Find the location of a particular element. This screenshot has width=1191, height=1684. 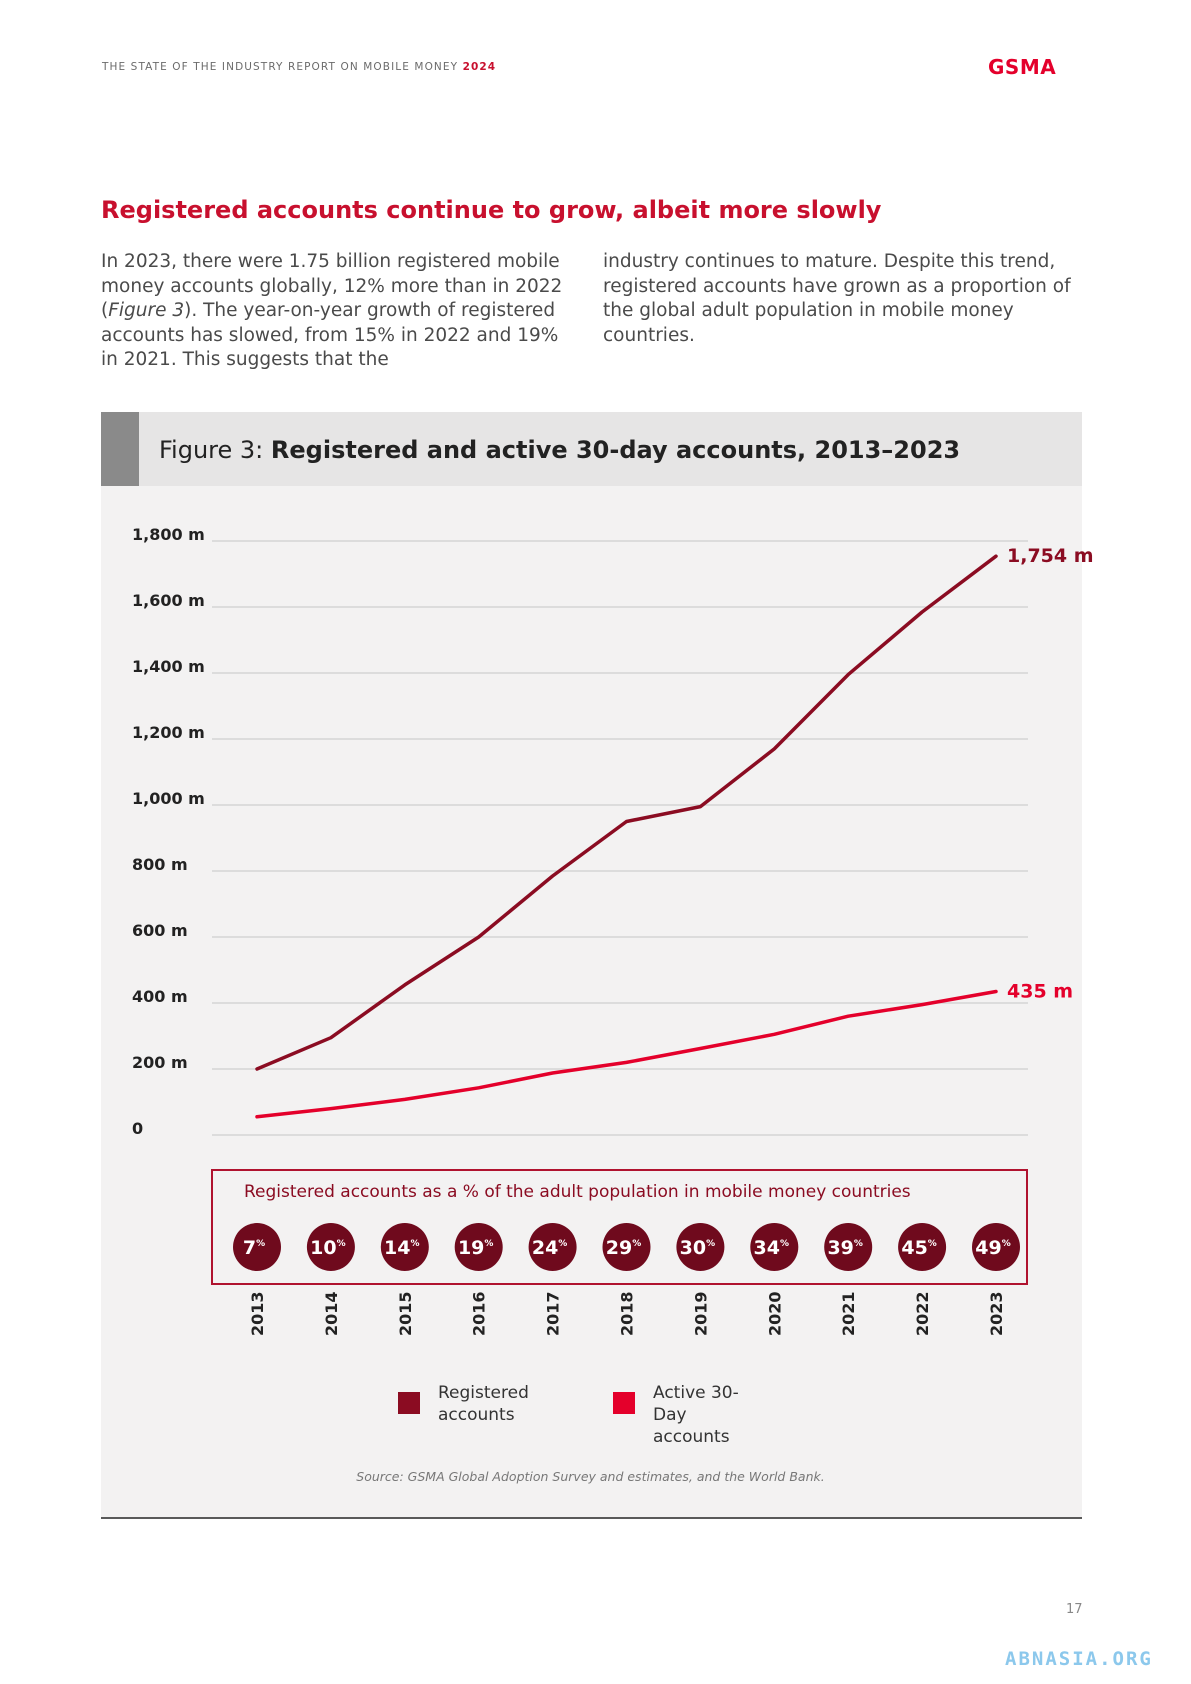

title-accent-bar is located at coordinates (120, 449).